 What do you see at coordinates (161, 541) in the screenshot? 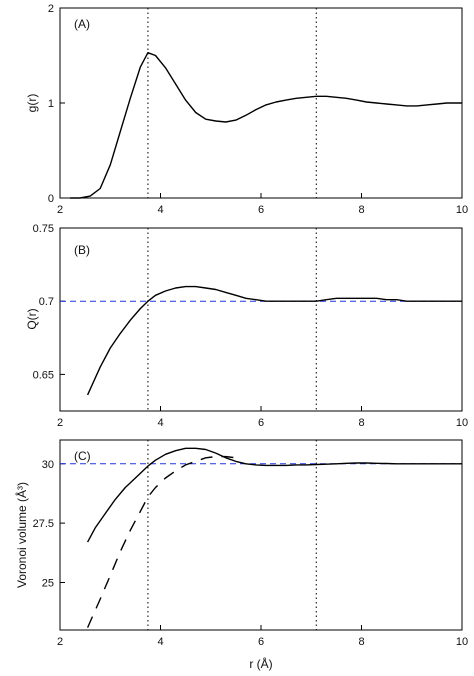
I see `series-line-dashed` at bounding box center [161, 541].